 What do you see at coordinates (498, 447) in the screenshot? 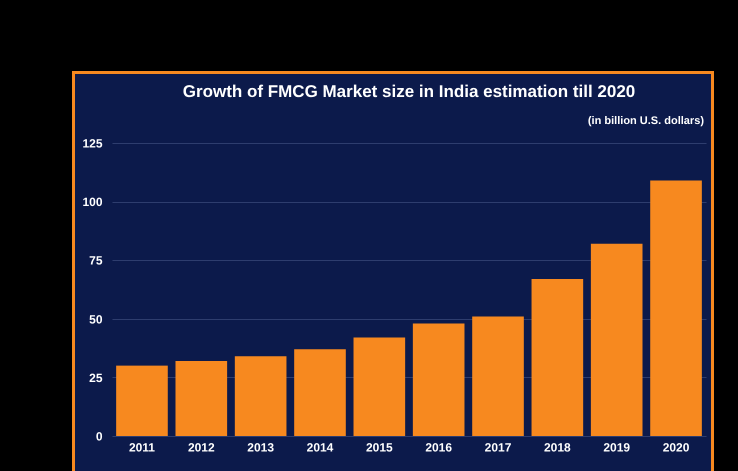
I see `x-tick-label: 2017` at bounding box center [498, 447].